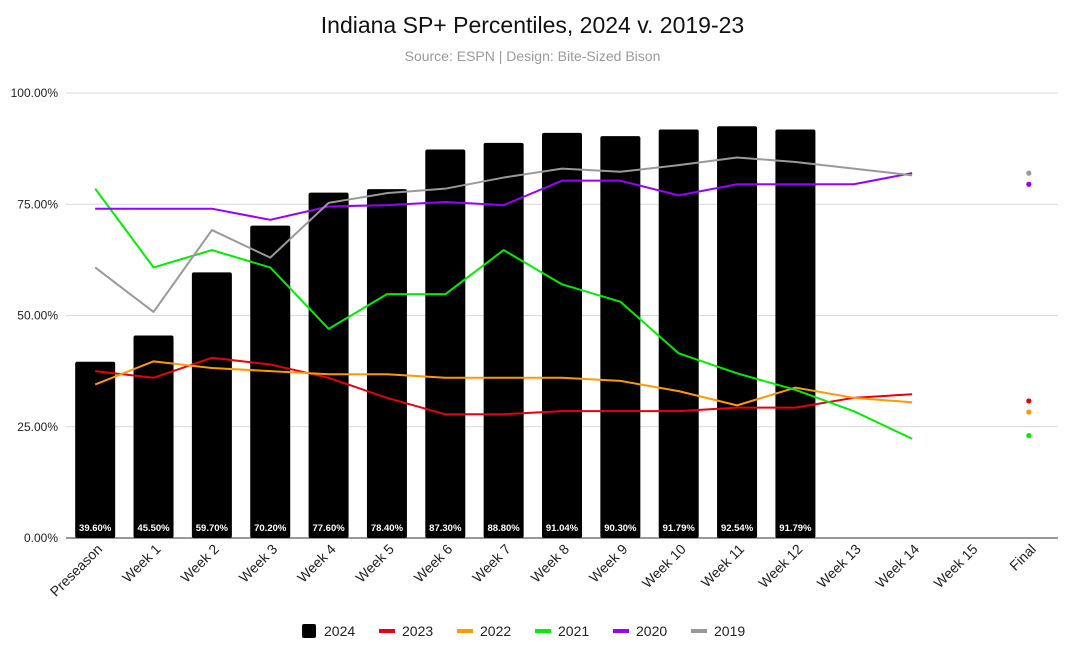 The width and height of the screenshot is (1065, 652). I want to click on legend-label-2024: 2024, so click(339, 631).